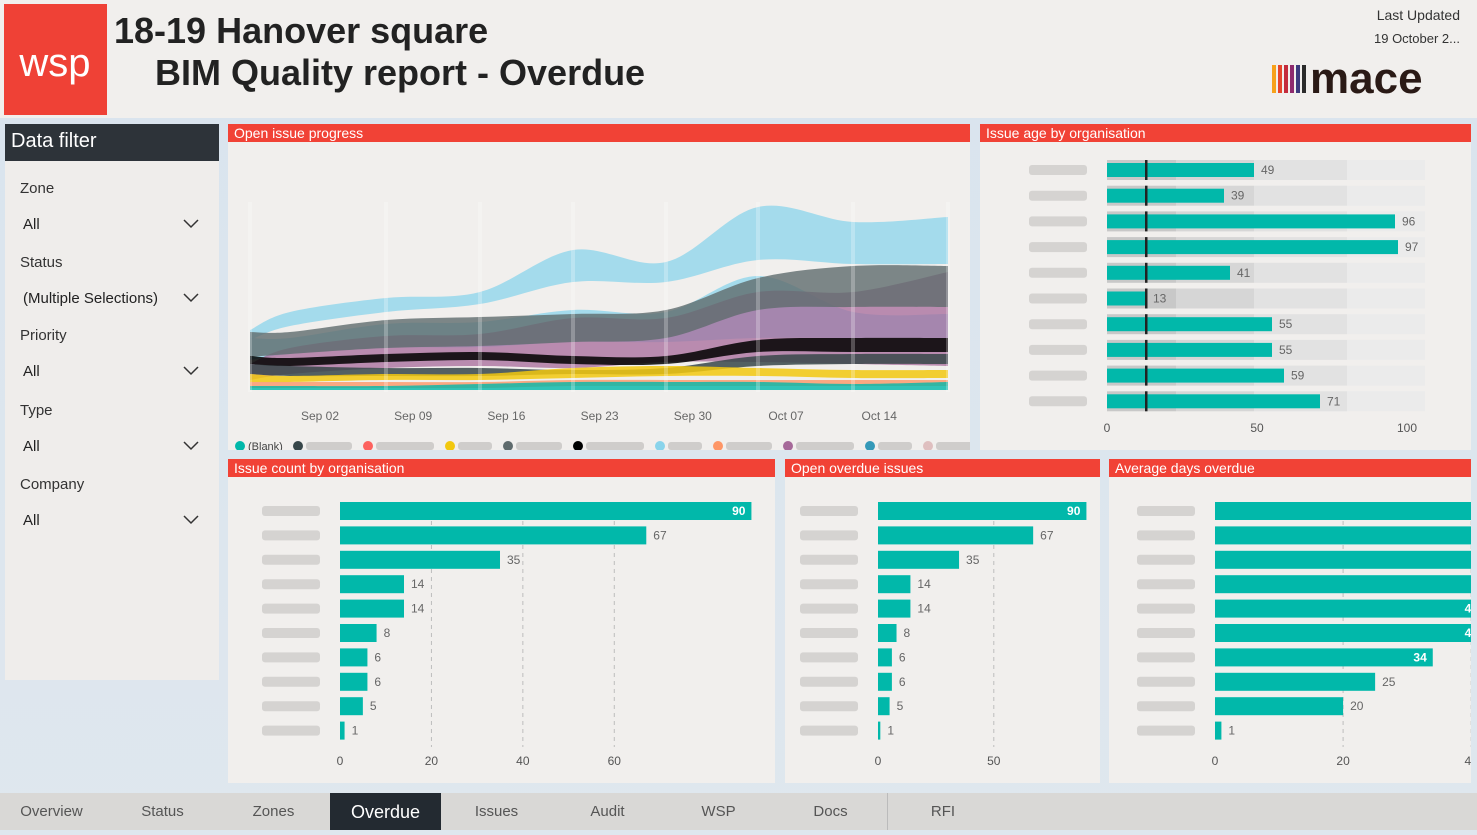 The width and height of the screenshot is (1477, 835). What do you see at coordinates (31, 520) in the screenshot?
I see `company-filter-value: All` at bounding box center [31, 520].